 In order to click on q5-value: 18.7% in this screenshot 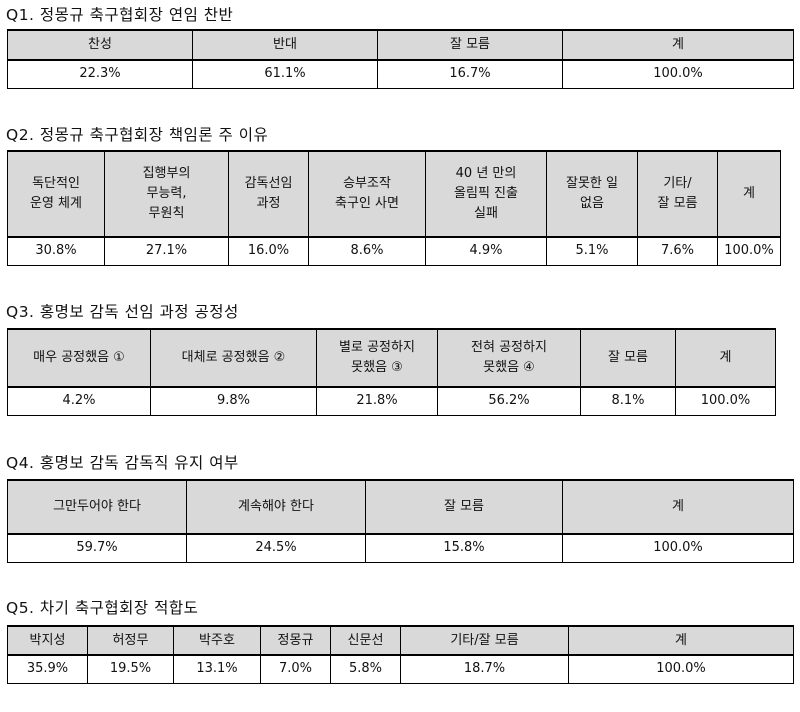, I will do `click(484, 669)`.